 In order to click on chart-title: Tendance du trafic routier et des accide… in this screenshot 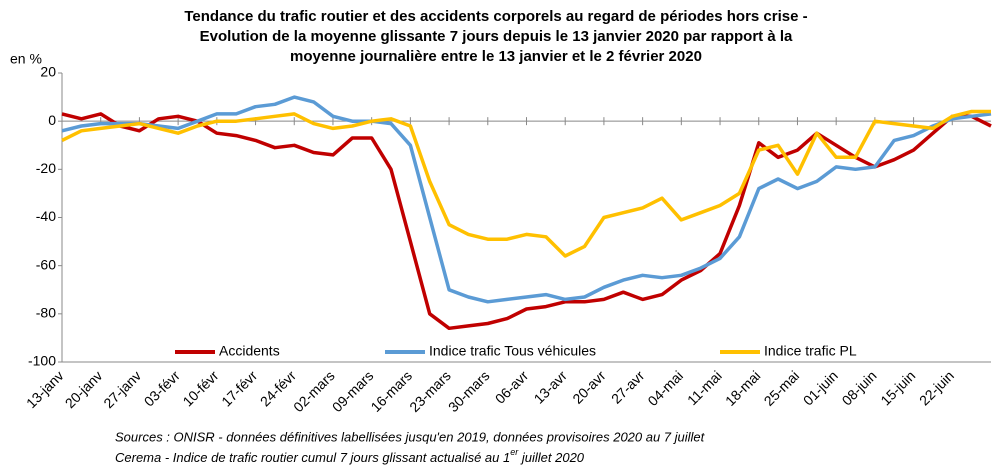, I will do `click(495, 16)`.